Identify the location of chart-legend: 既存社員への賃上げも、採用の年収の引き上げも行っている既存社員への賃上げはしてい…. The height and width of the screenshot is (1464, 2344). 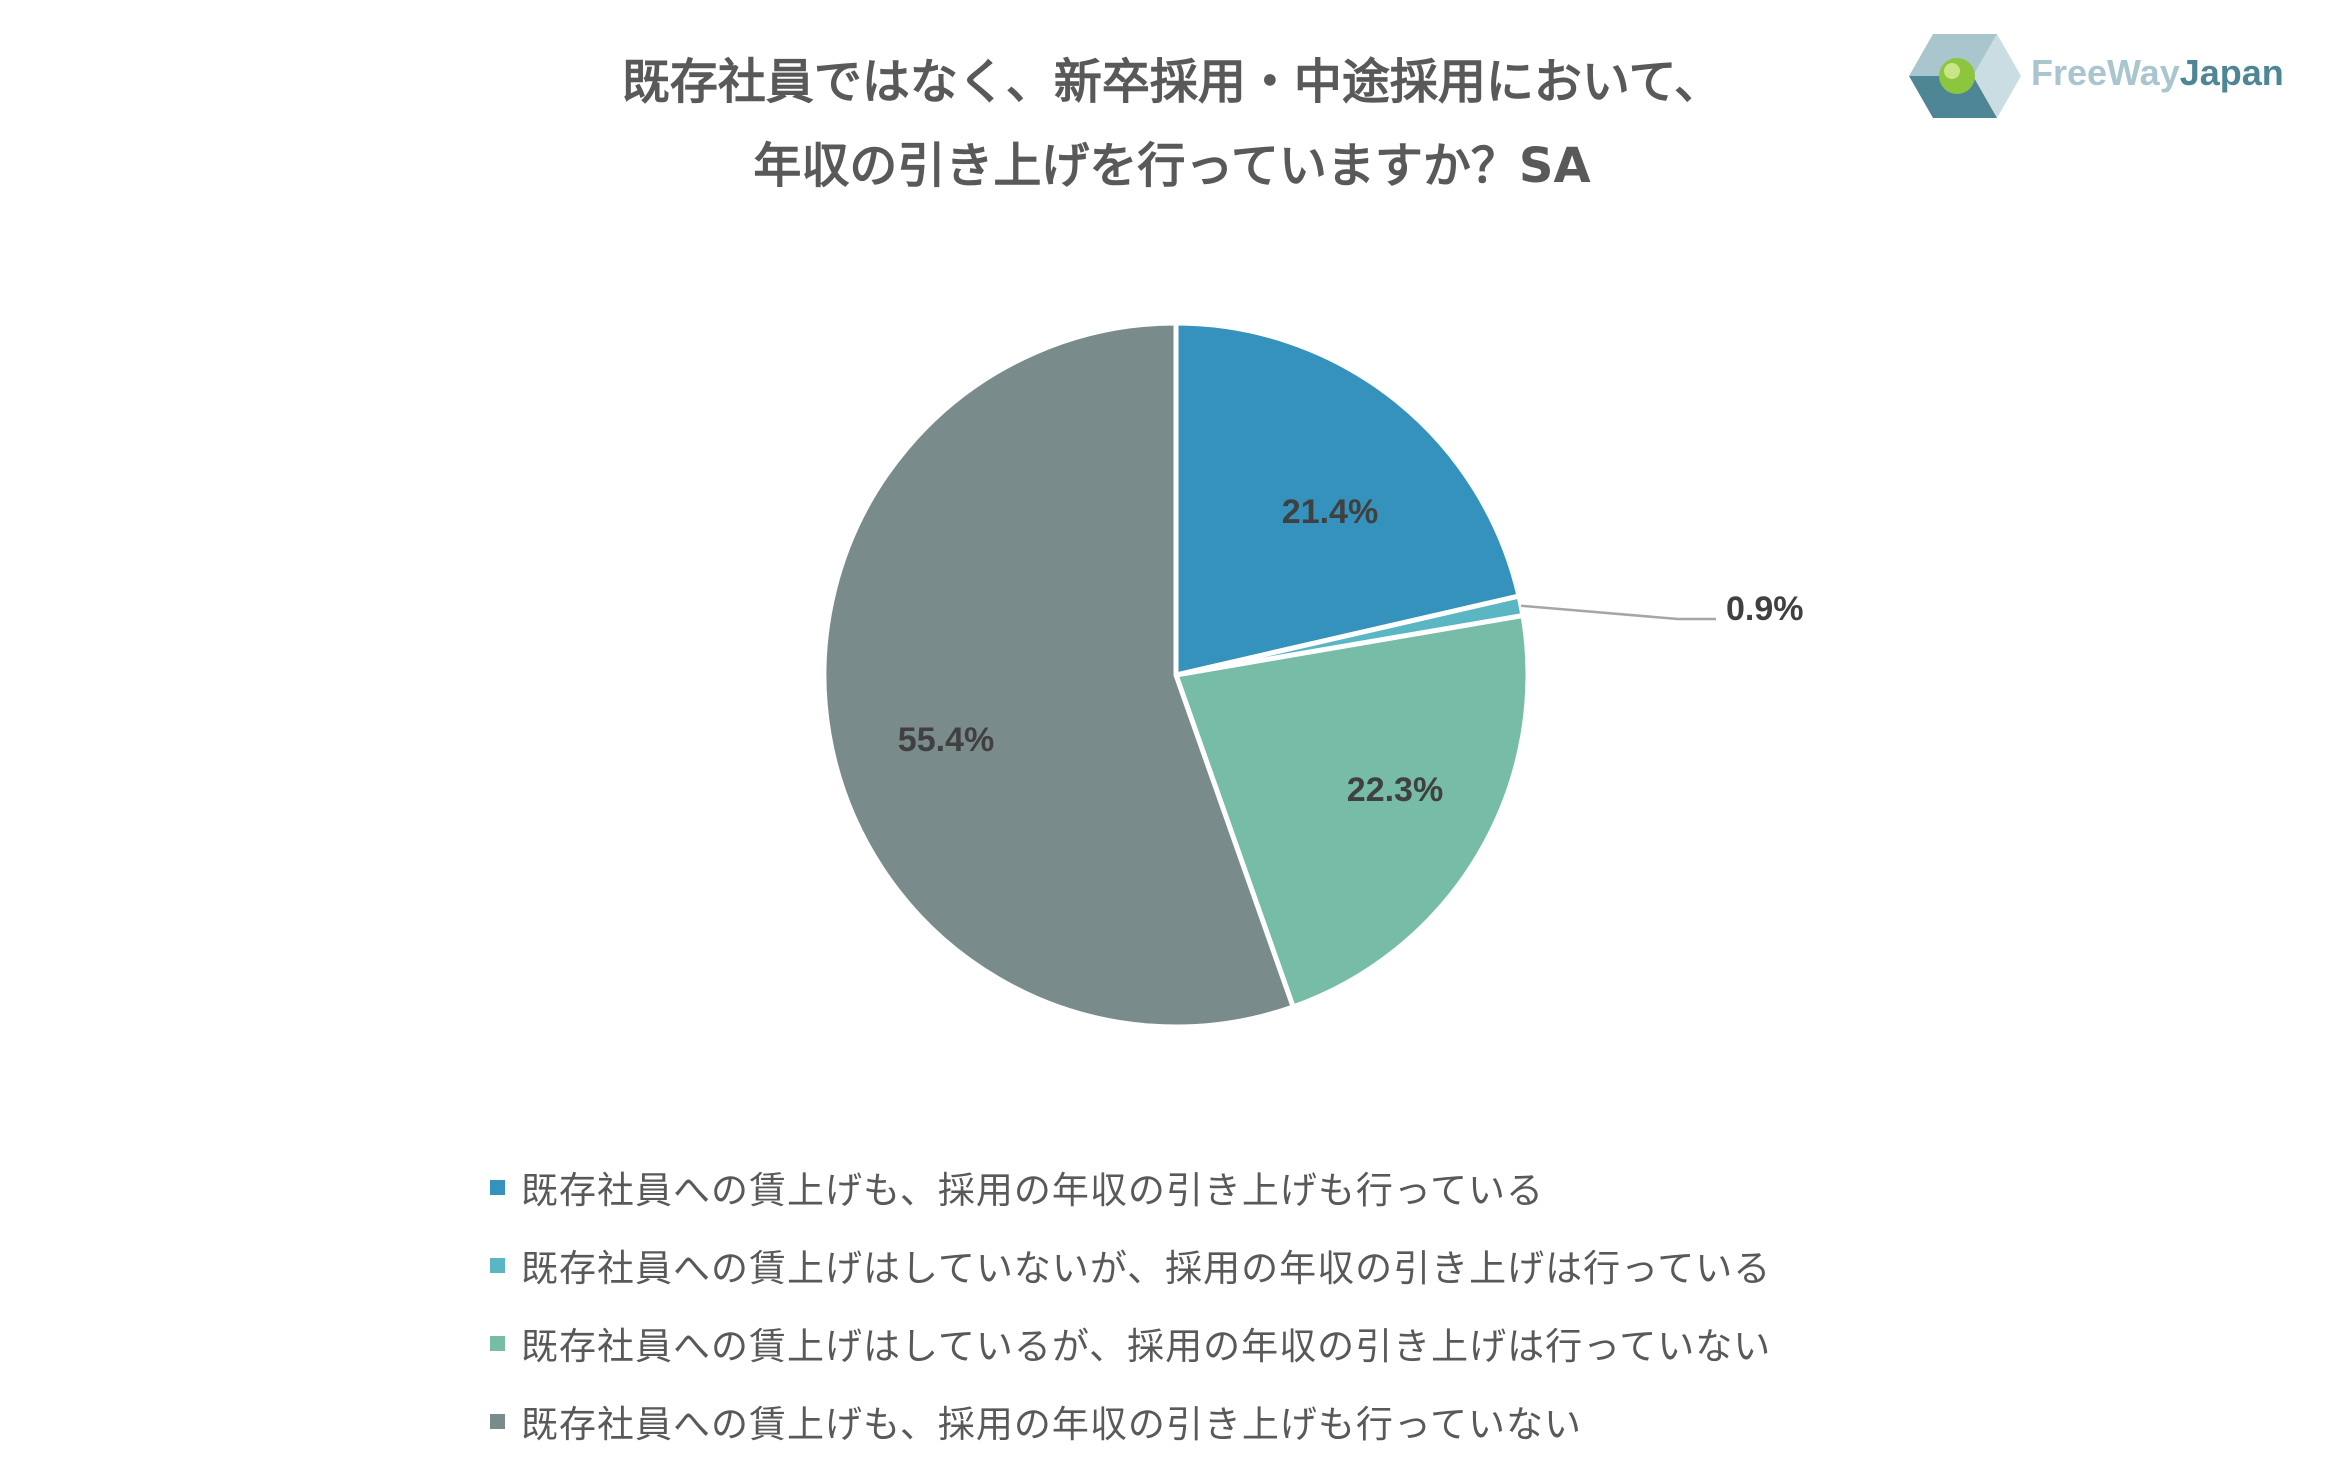
(1290, 1304).